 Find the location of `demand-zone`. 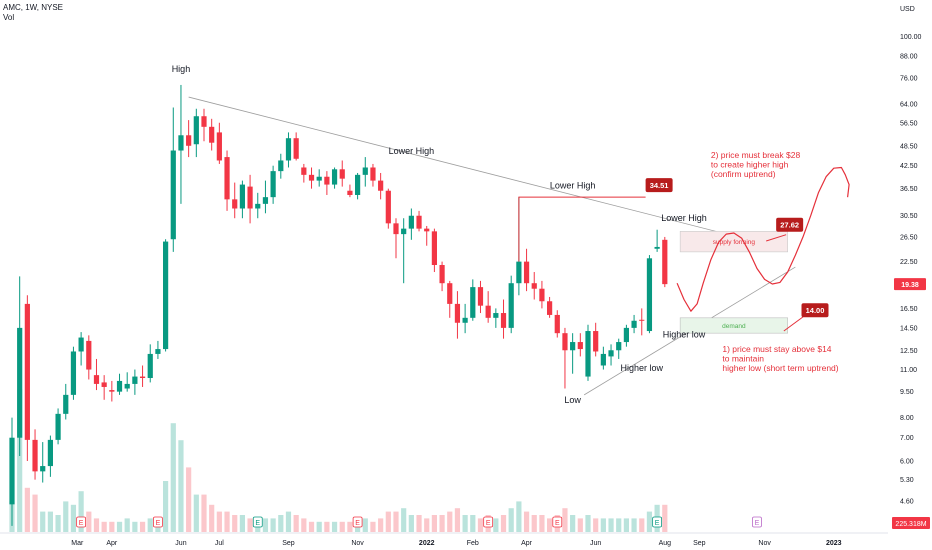

demand-zone is located at coordinates (733, 325).